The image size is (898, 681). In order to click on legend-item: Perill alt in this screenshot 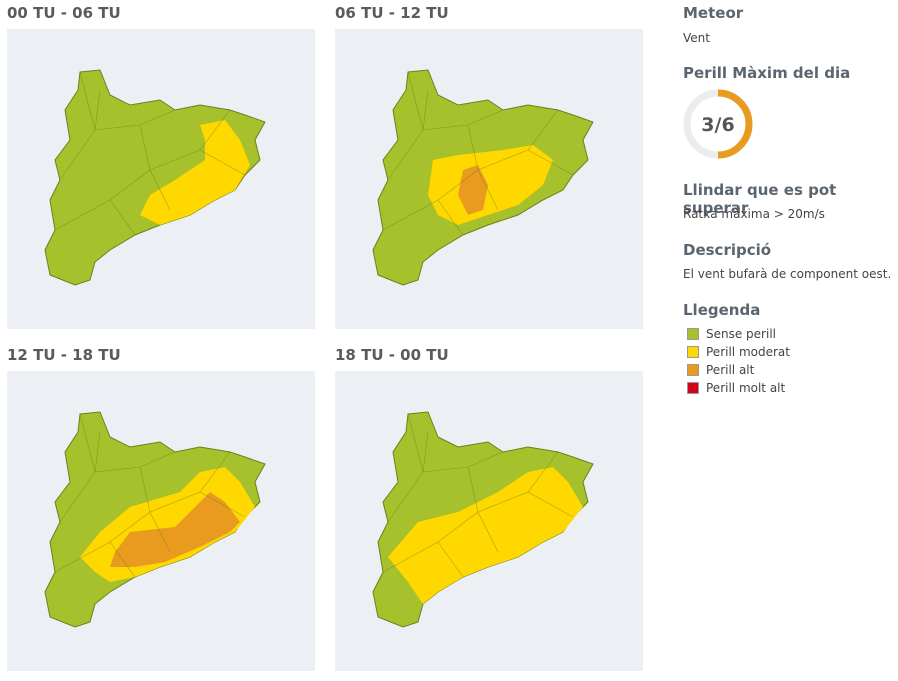, I will do `click(720, 370)`.